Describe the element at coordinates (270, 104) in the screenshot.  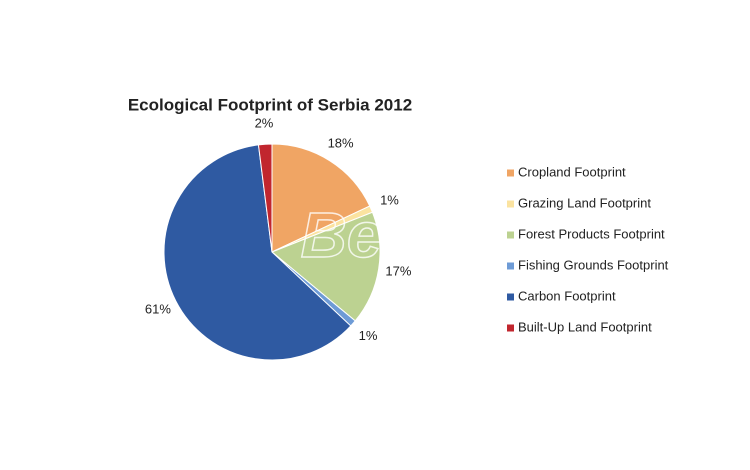
I see `chart-title: Ecological Footprint of Serbia 2012` at that location.